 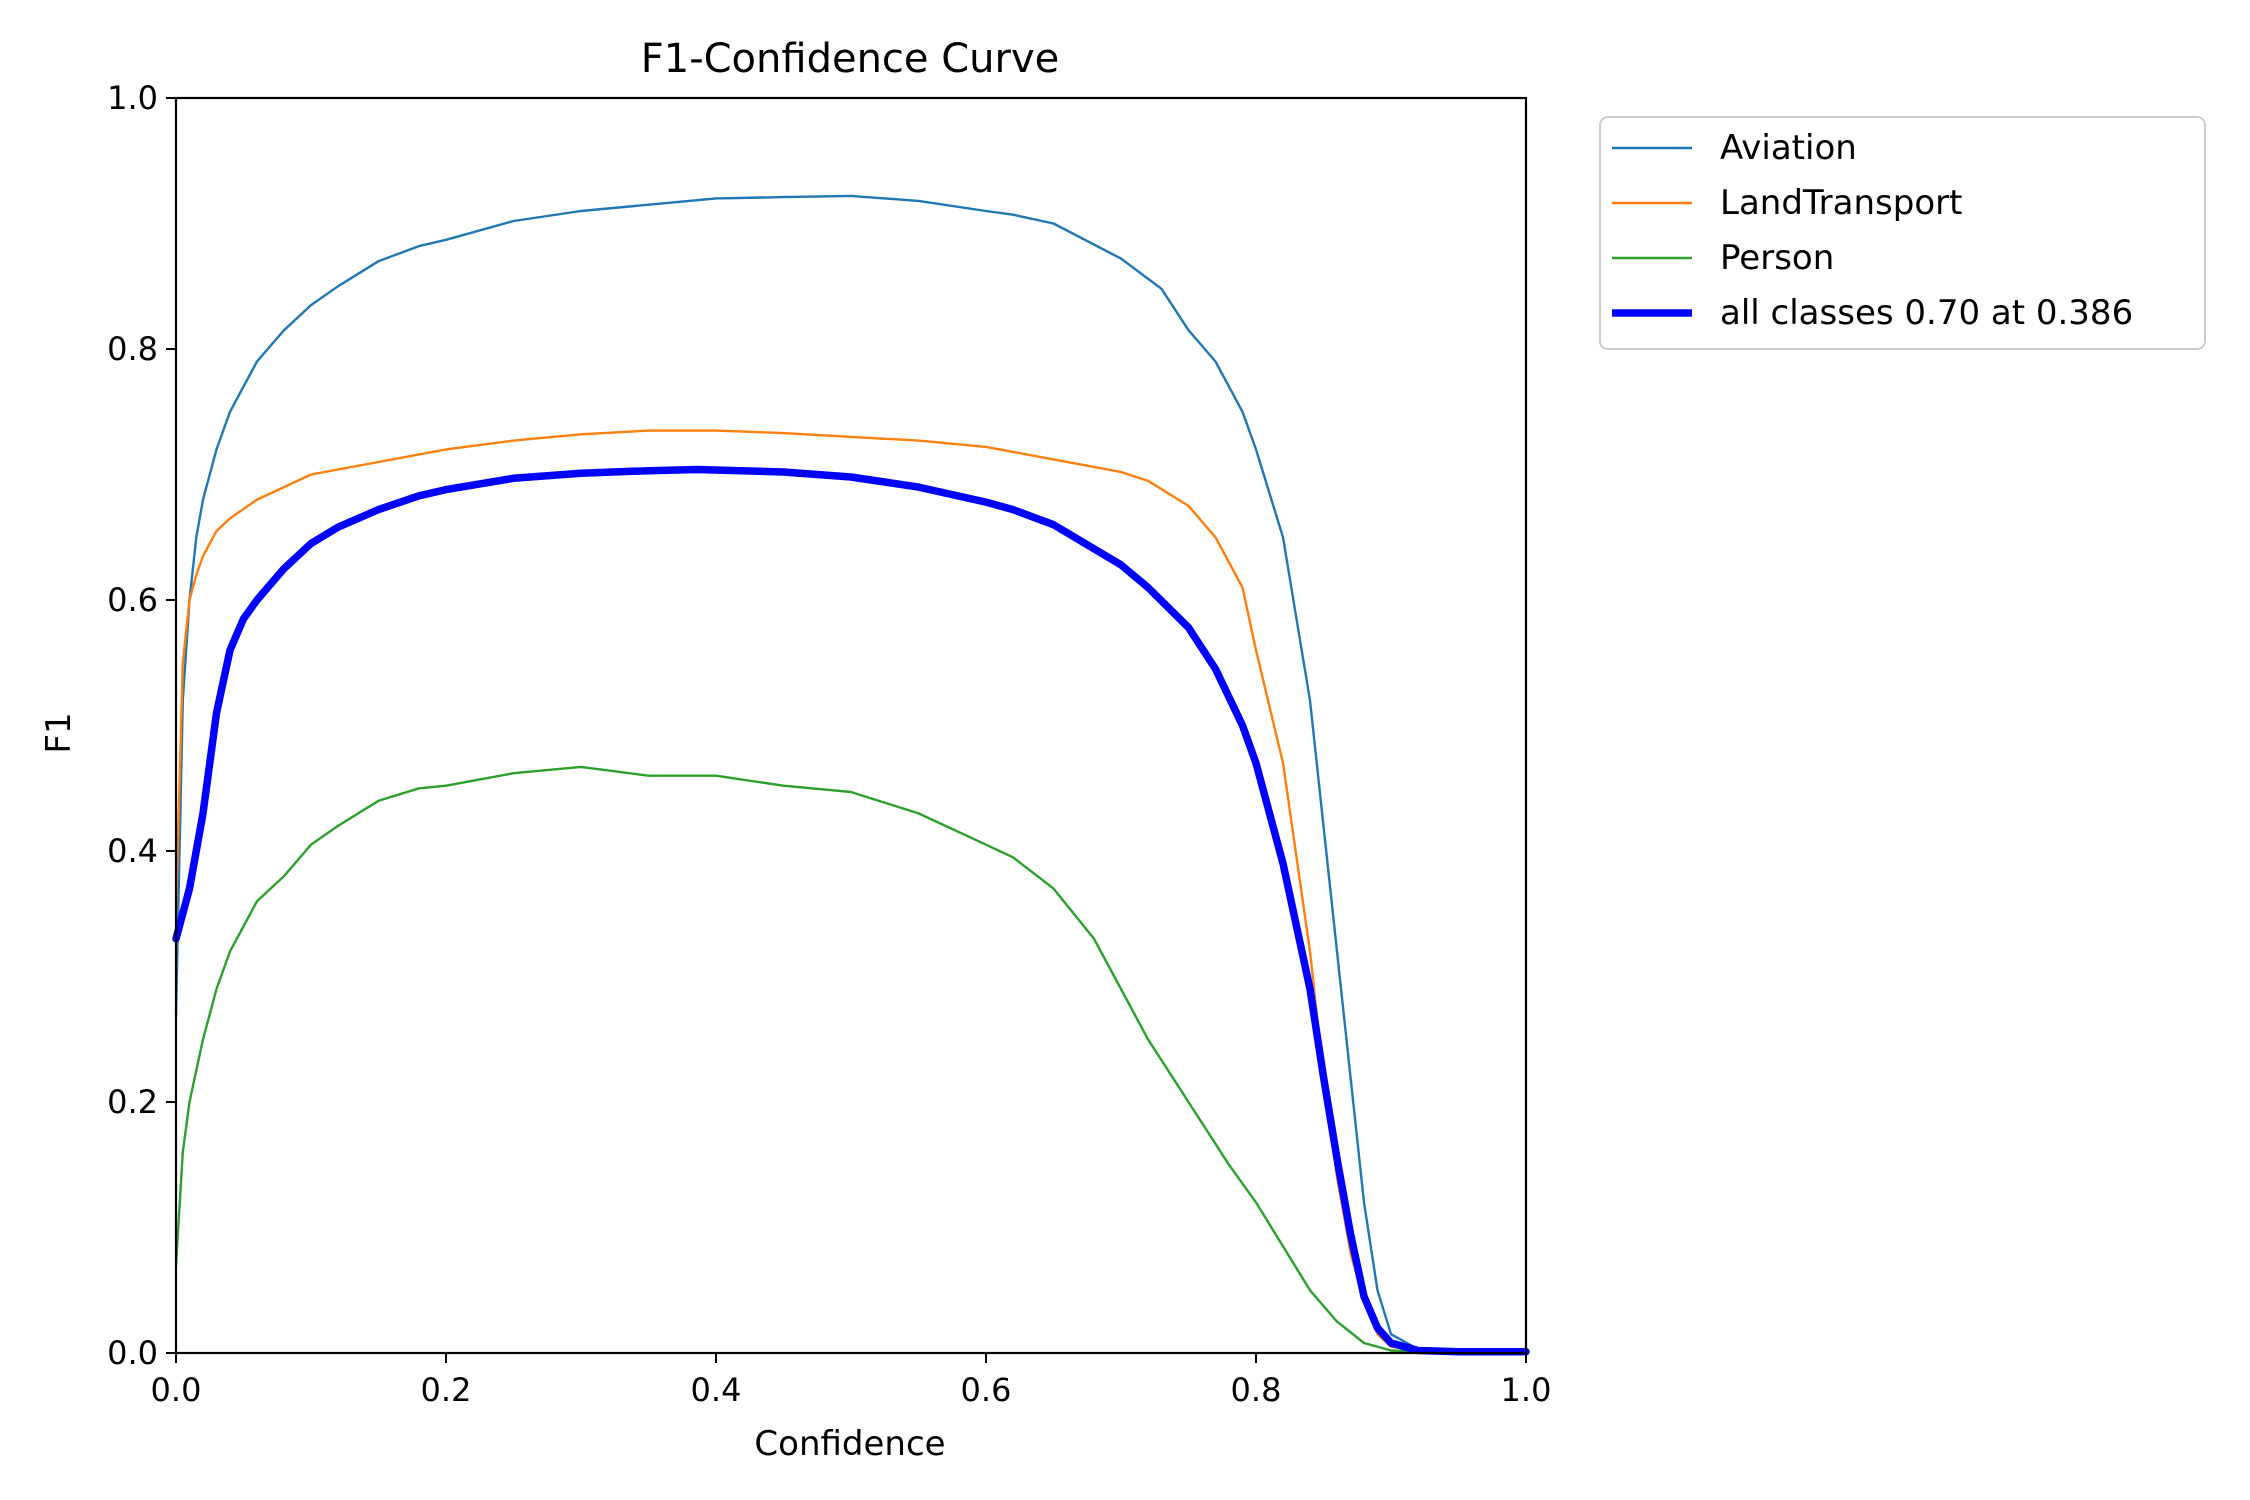 I want to click on legend-label: LandTransport, so click(x=1841, y=203).